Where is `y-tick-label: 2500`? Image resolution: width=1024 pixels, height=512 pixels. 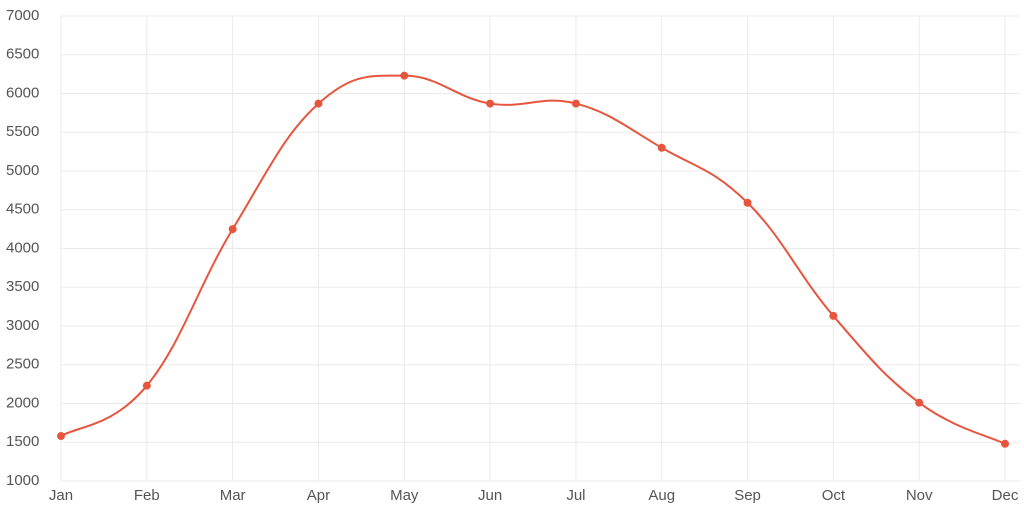 y-tick-label: 2500 is located at coordinates (22, 364).